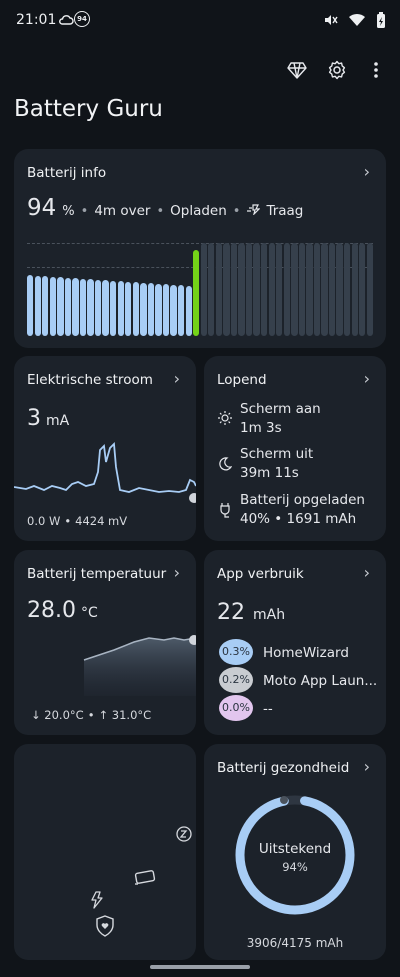 This screenshot has width=400, height=977. I want to click on premium-diamond-icon, so click(297, 70).